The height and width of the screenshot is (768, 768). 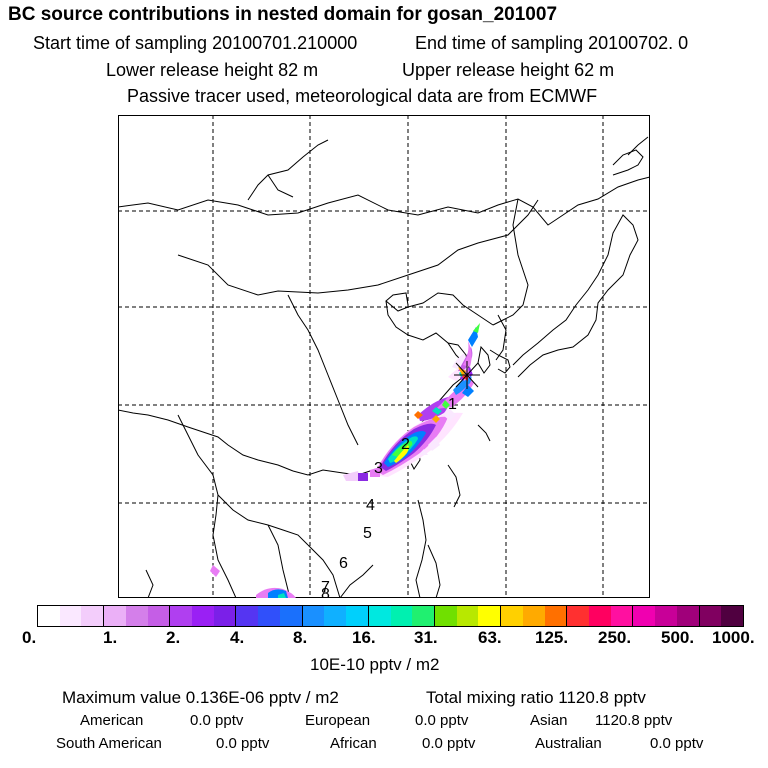 I want to click on receptor-marker, so click(x=467, y=375).